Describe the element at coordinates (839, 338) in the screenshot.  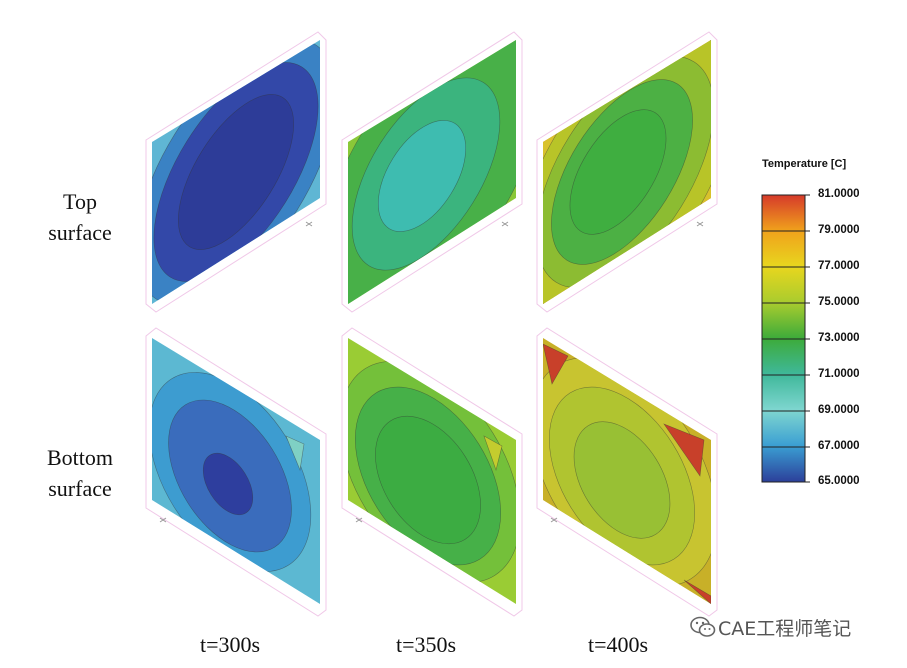
I see `legend-tick-73: 73.0000` at that location.